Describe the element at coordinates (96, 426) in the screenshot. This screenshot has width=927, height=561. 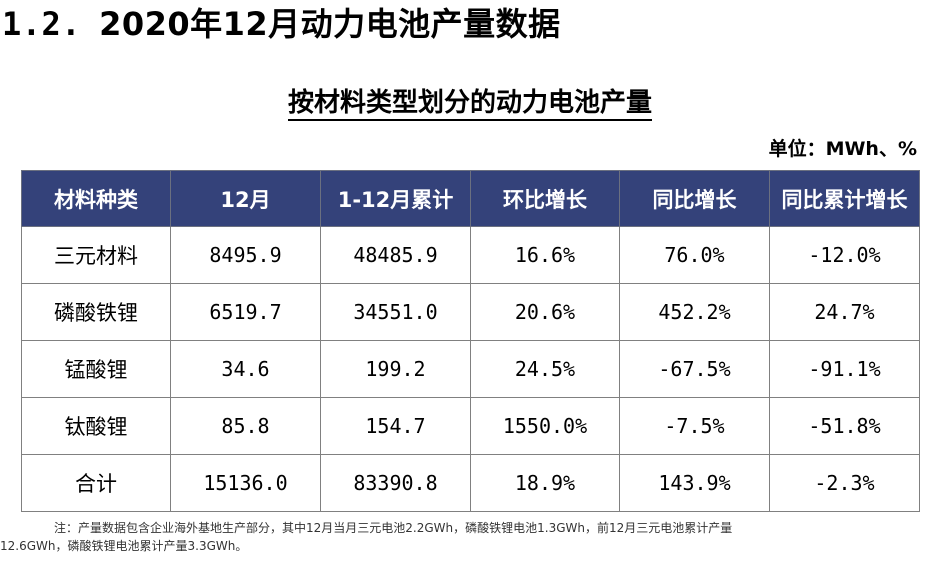
I see `table-cell: 钛酸锂` at that location.